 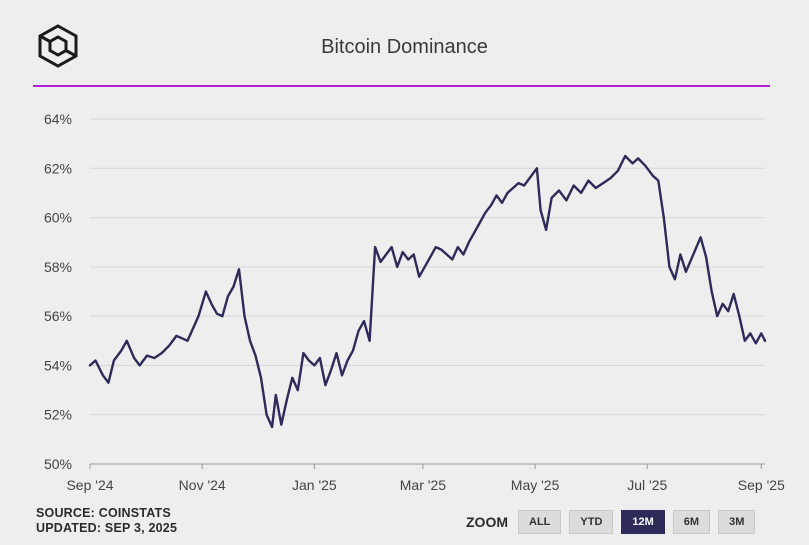 I want to click on source-text: SOURCE: COINSTATS, so click(x=103, y=513).